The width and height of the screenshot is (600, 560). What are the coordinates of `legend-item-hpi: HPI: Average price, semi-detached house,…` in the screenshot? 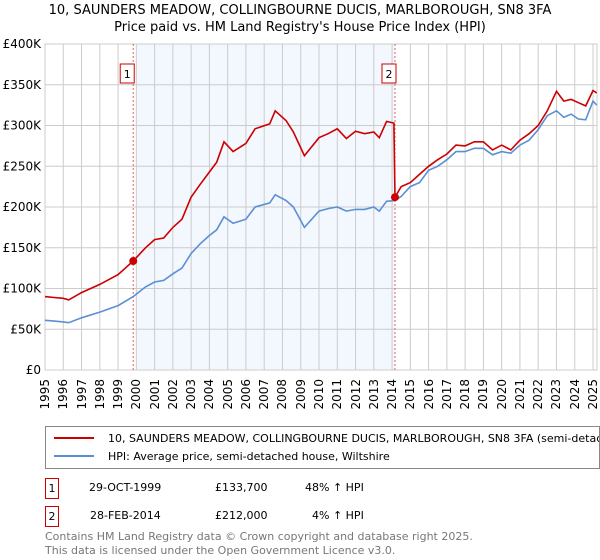 It's located at (222, 456).